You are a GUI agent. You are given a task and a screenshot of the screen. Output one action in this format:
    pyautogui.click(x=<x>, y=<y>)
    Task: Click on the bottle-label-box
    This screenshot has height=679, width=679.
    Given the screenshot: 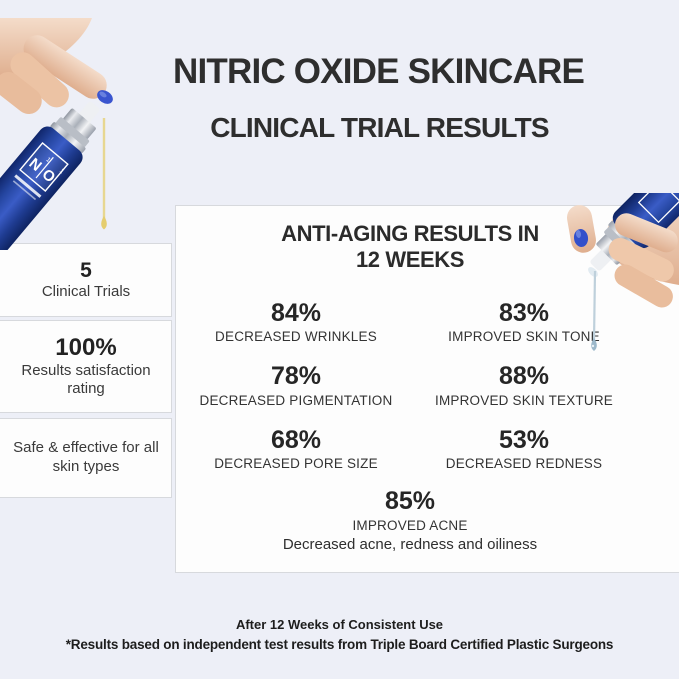 What is the action you would take?
    pyautogui.click(x=44, y=167)
    